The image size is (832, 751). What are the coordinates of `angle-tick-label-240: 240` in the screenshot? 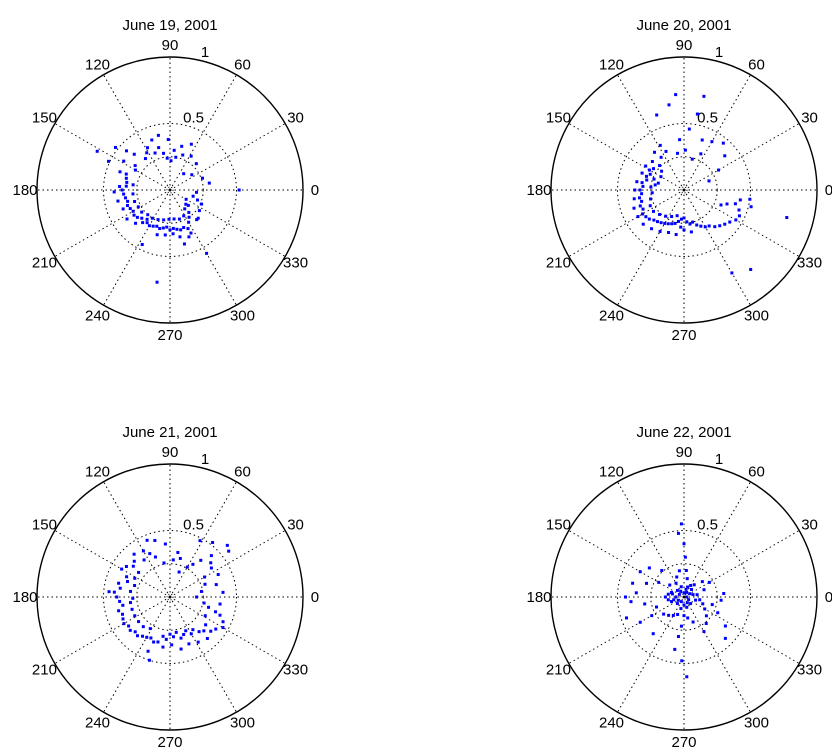 It's located at (97, 316).